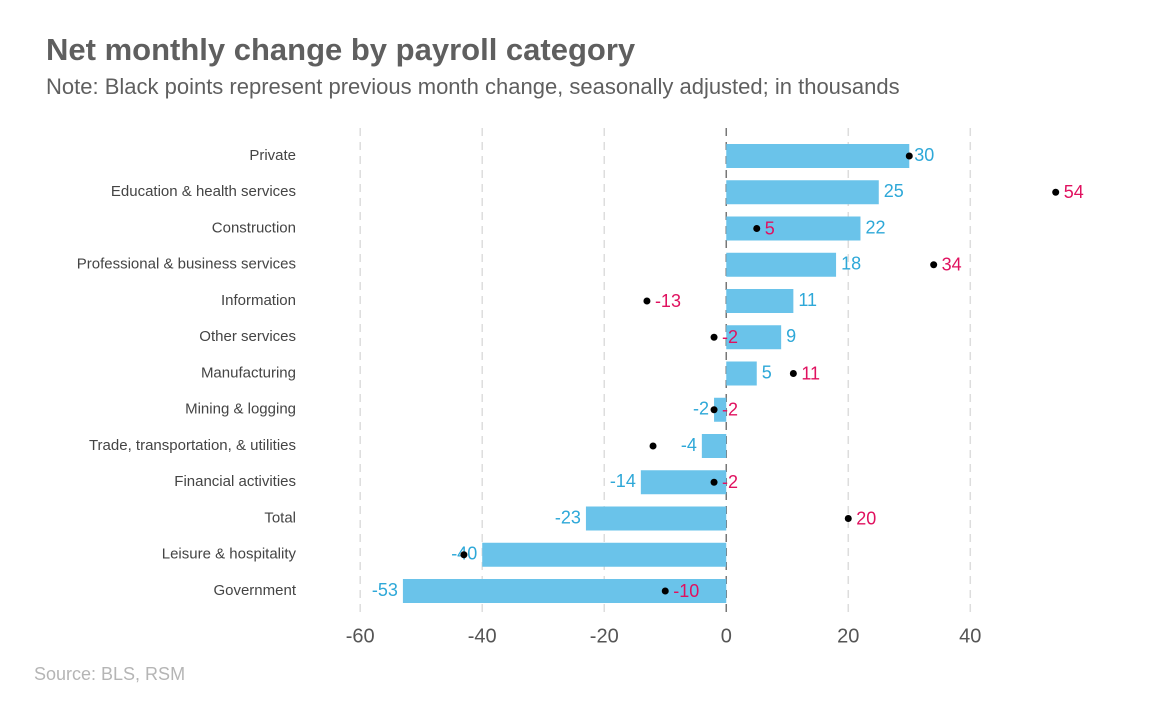 The height and width of the screenshot is (725, 1154). What do you see at coordinates (341, 49) in the screenshot?
I see `chart-title: Net monthly change by payroll category` at bounding box center [341, 49].